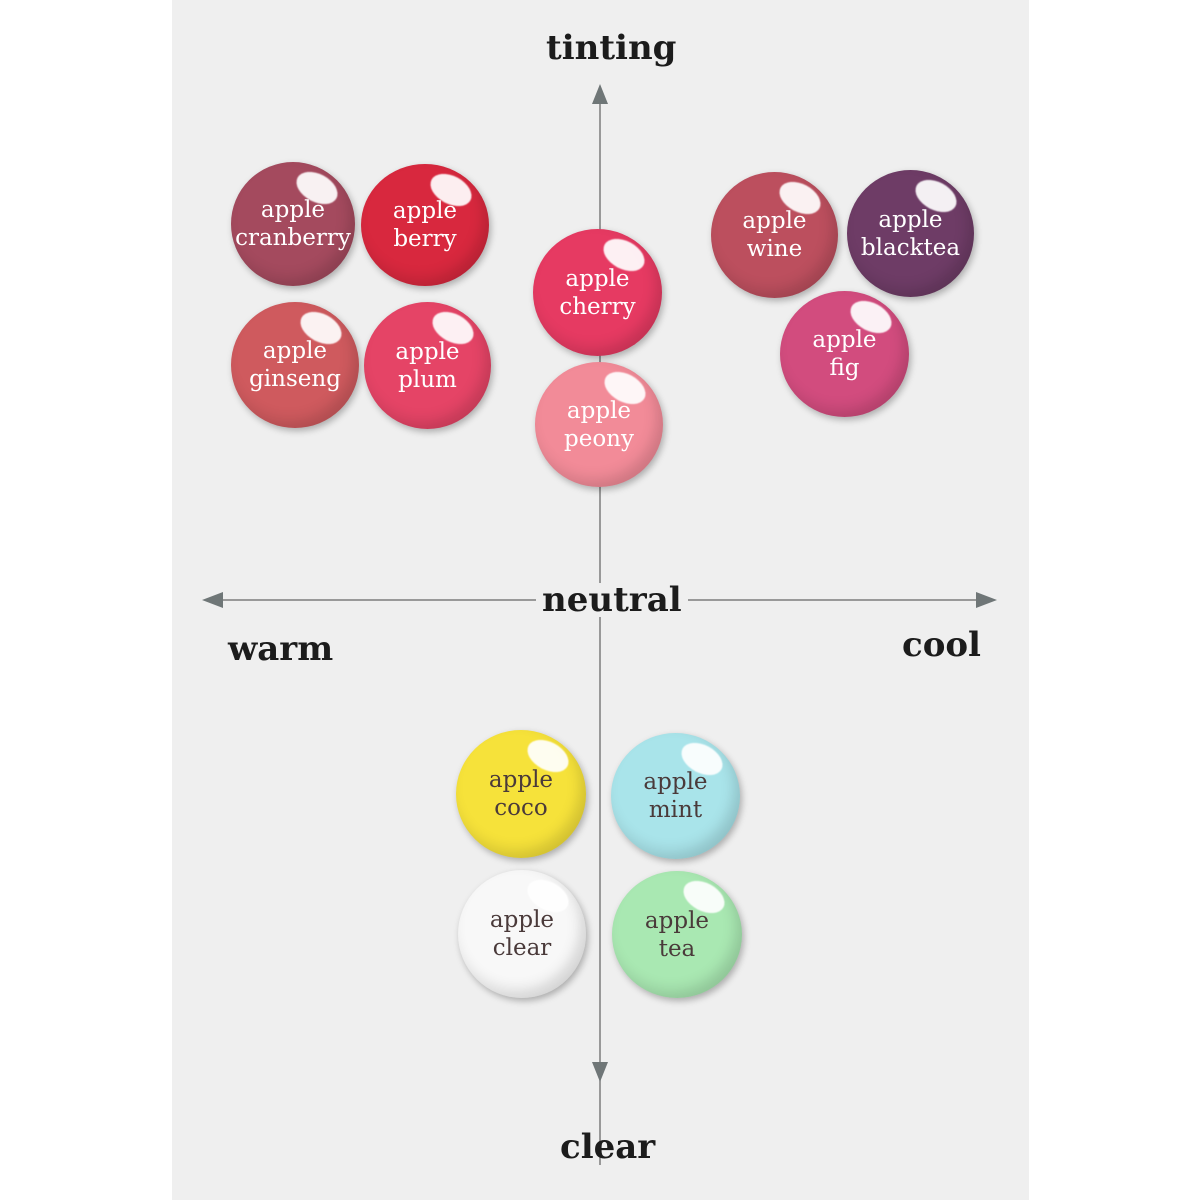 This screenshot has width=1200, height=1200. What do you see at coordinates (612, 600) in the screenshot?
I see `axis-label-center: neutral` at bounding box center [612, 600].